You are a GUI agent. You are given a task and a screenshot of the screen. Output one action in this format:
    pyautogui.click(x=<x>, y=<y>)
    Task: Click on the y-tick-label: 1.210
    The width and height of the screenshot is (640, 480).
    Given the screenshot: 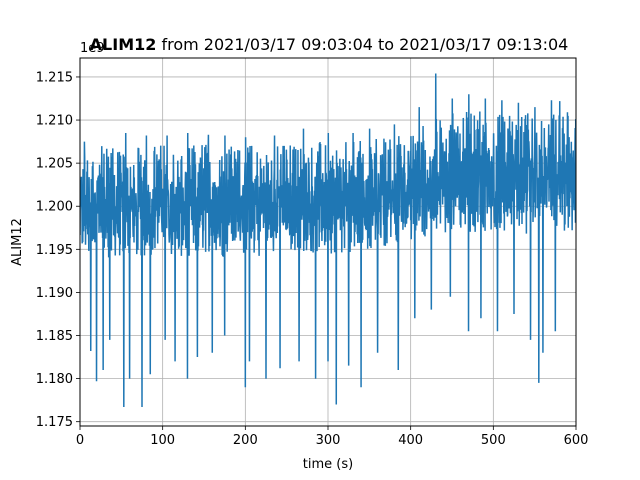 What is the action you would take?
    pyautogui.click(x=54, y=121)
    